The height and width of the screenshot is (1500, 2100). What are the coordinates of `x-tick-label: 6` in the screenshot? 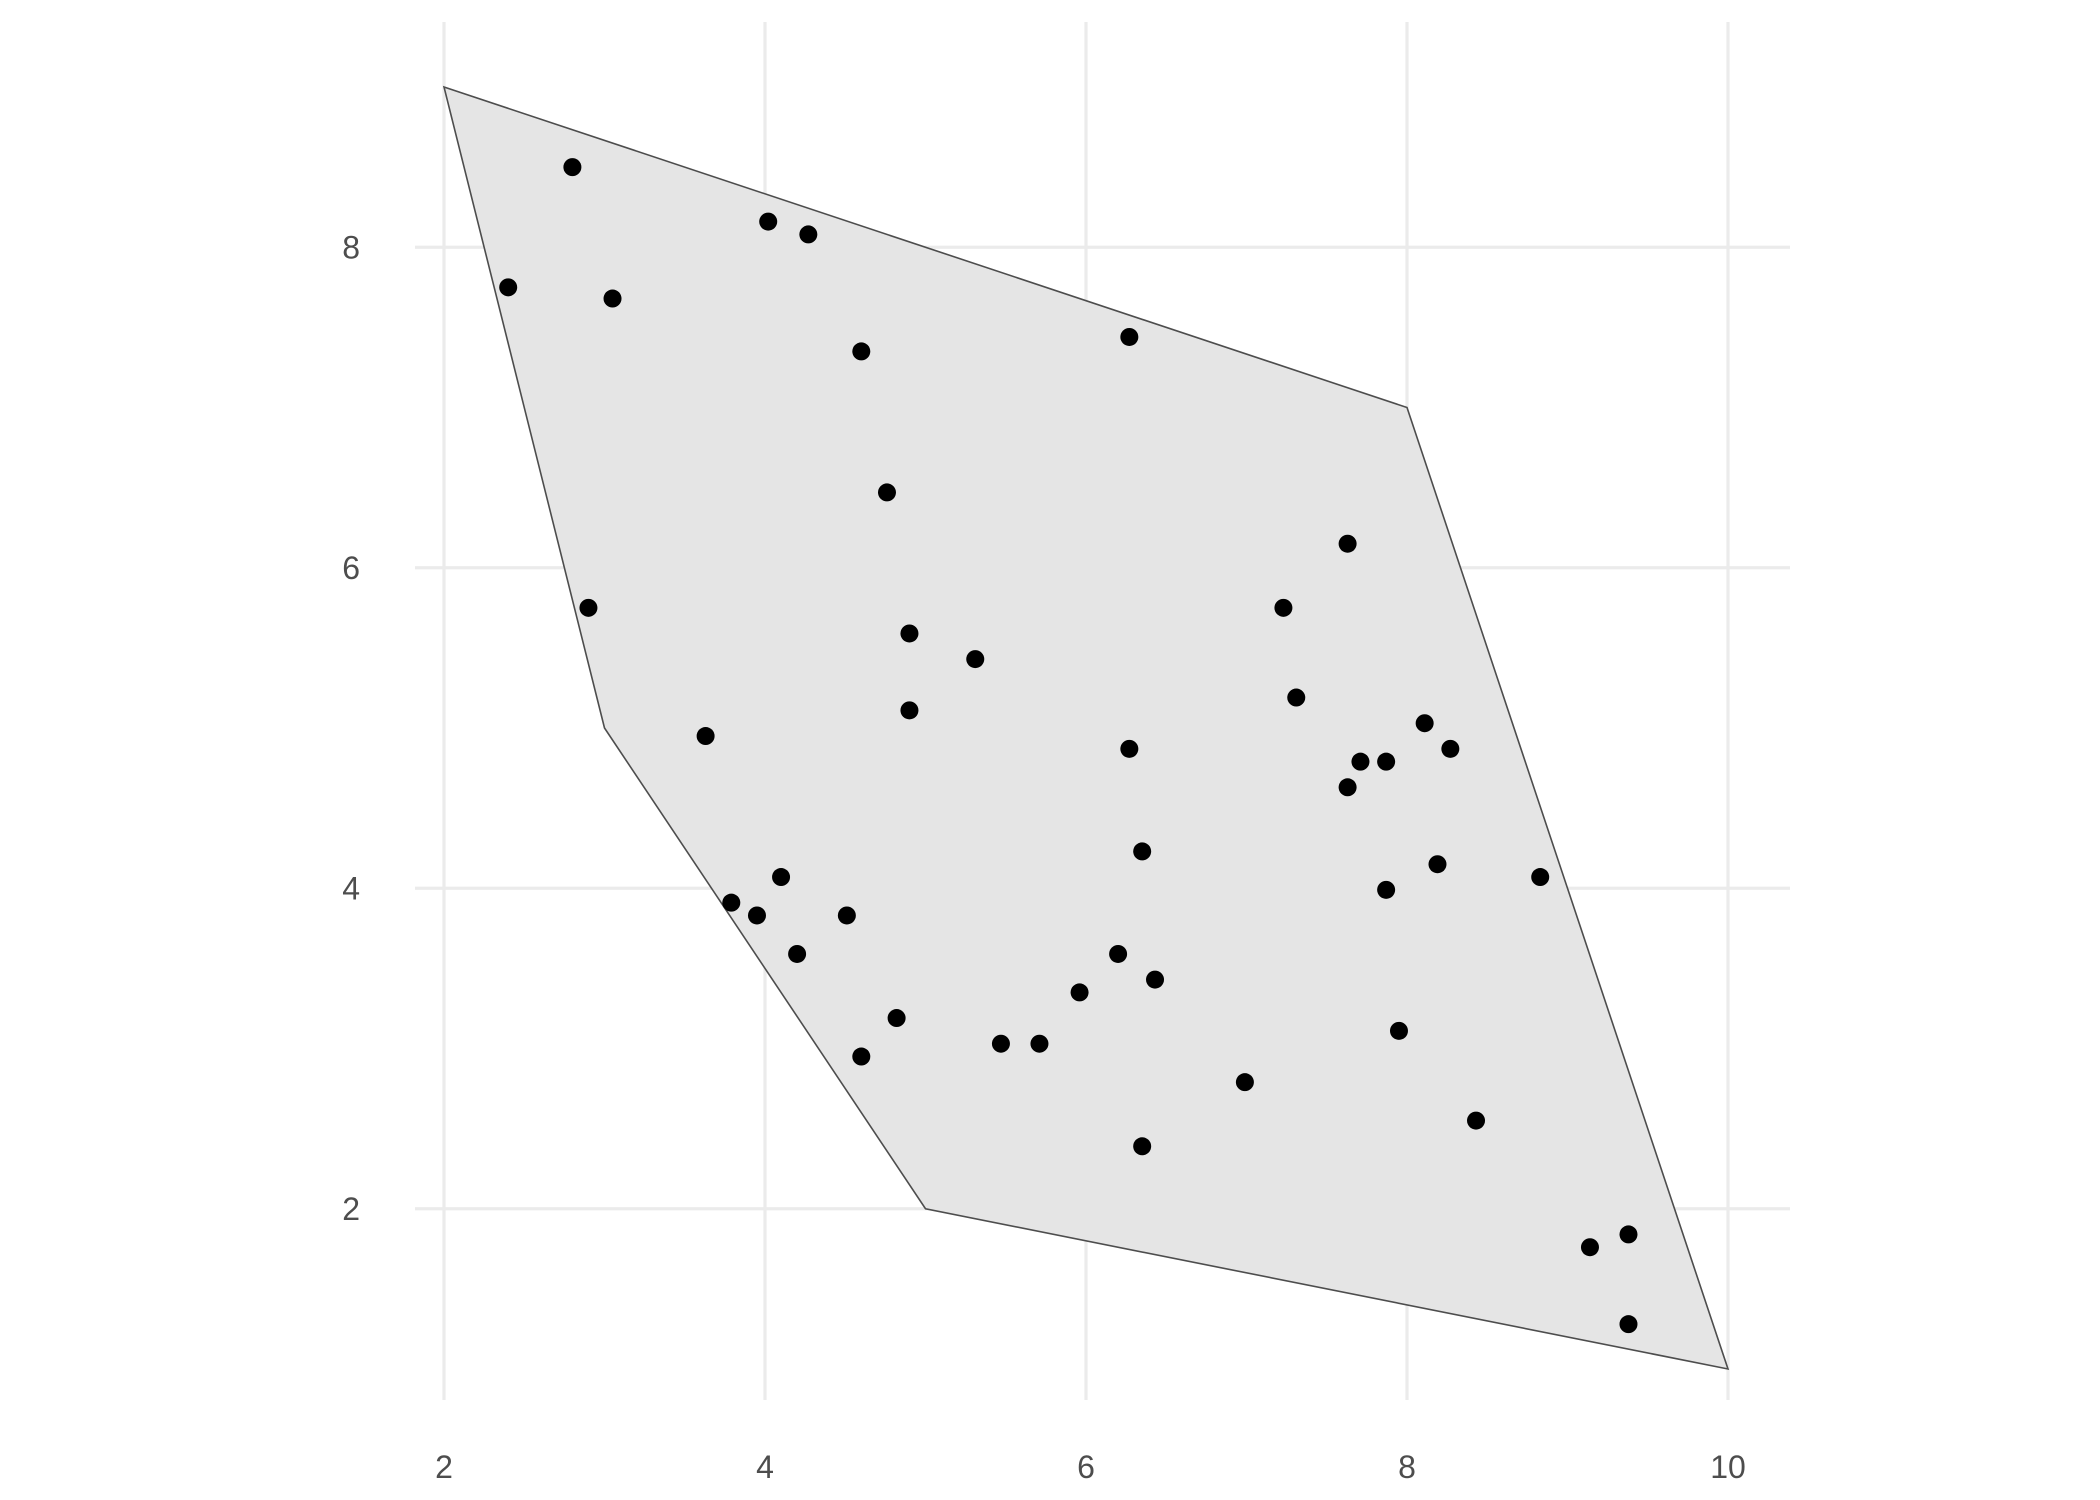 It's located at (1086, 1467).